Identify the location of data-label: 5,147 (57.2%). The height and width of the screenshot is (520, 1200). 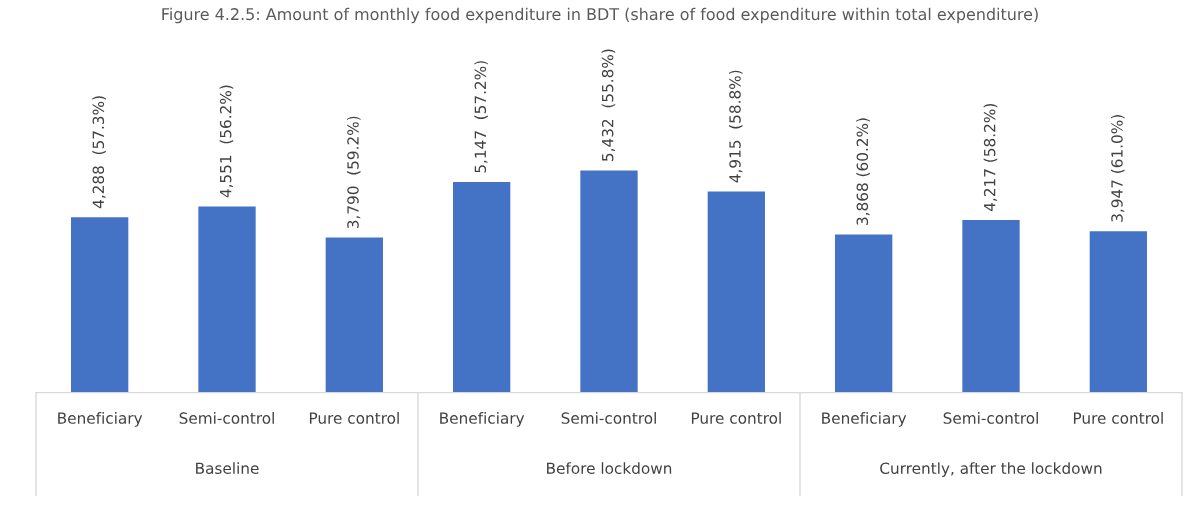
(481, 117).